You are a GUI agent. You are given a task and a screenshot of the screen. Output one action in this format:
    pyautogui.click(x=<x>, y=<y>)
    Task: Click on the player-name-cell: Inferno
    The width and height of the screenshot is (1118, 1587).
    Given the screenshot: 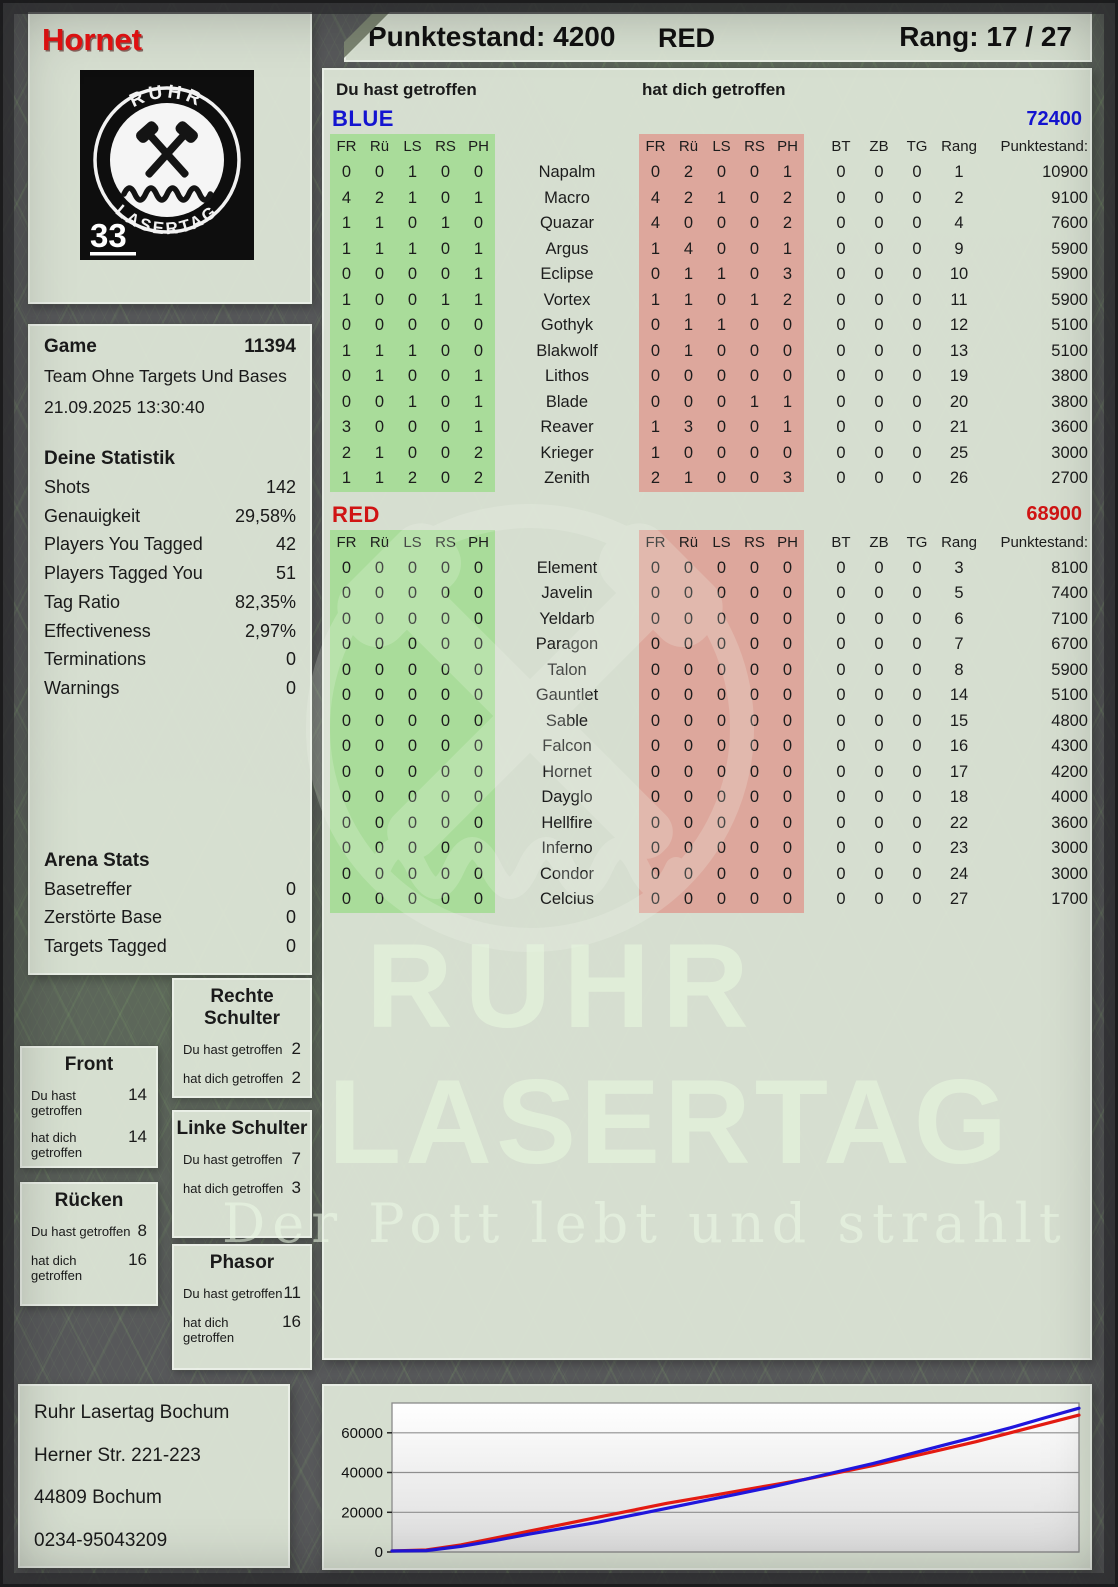 What is the action you would take?
    pyautogui.click(x=567, y=848)
    